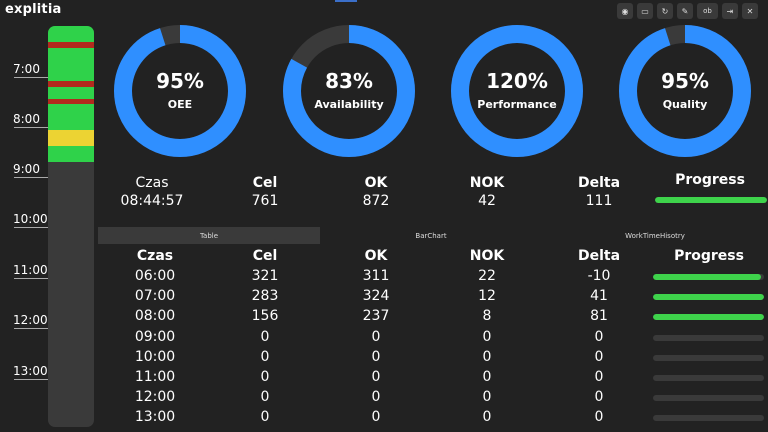 The width and height of the screenshot is (768, 432). I want to click on timeline-hour-label: 8:00, so click(26, 119).